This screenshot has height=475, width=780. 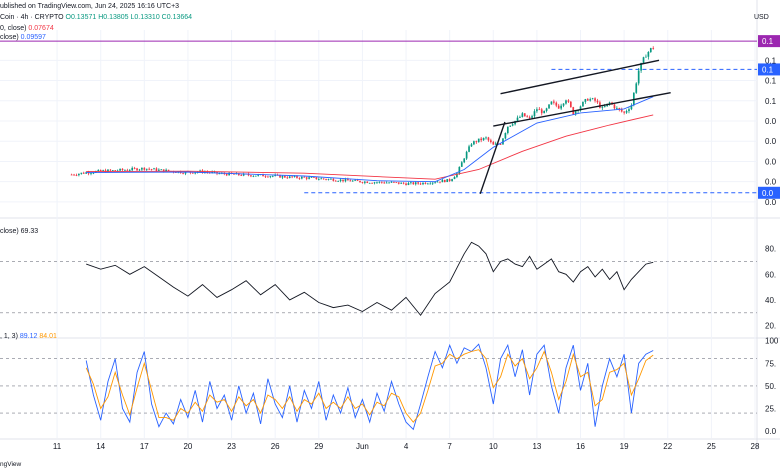 What do you see at coordinates (9, 37) in the screenshot?
I see `ma2-label: close)` at bounding box center [9, 37].